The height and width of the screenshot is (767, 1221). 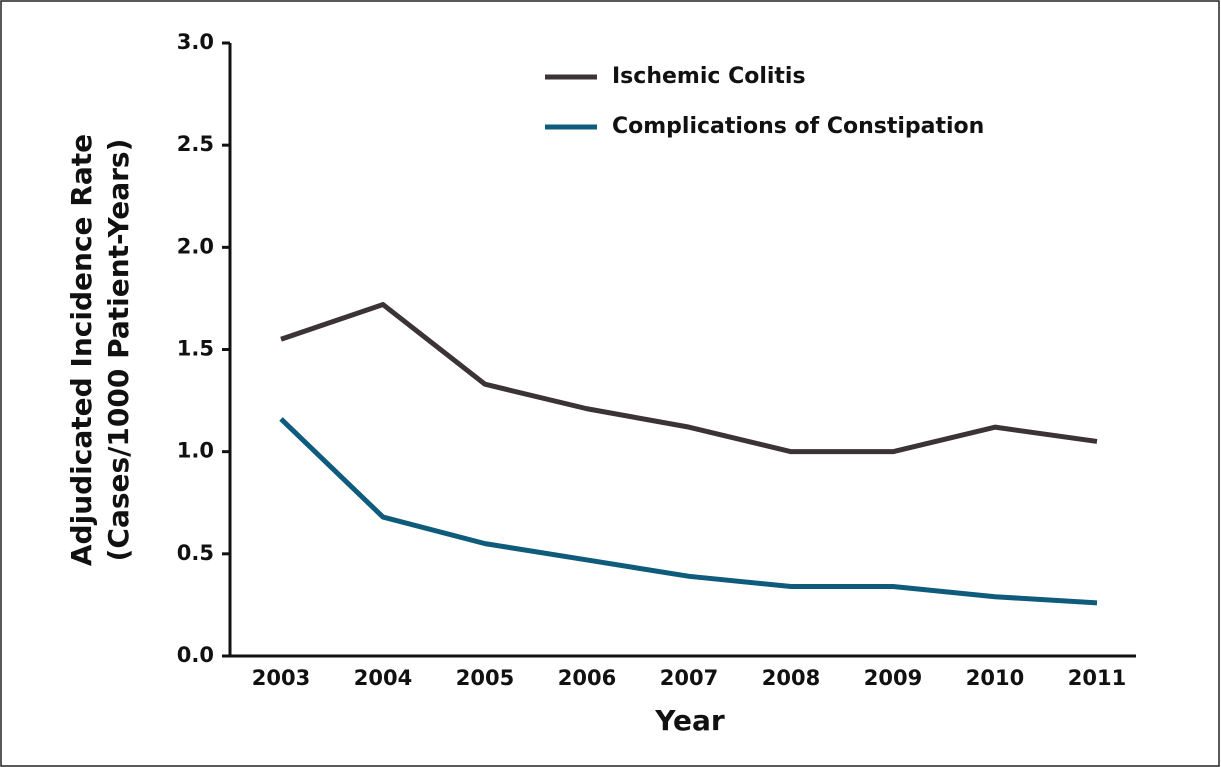 What do you see at coordinates (1097, 678) in the screenshot?
I see `x-tick-label: 2011` at bounding box center [1097, 678].